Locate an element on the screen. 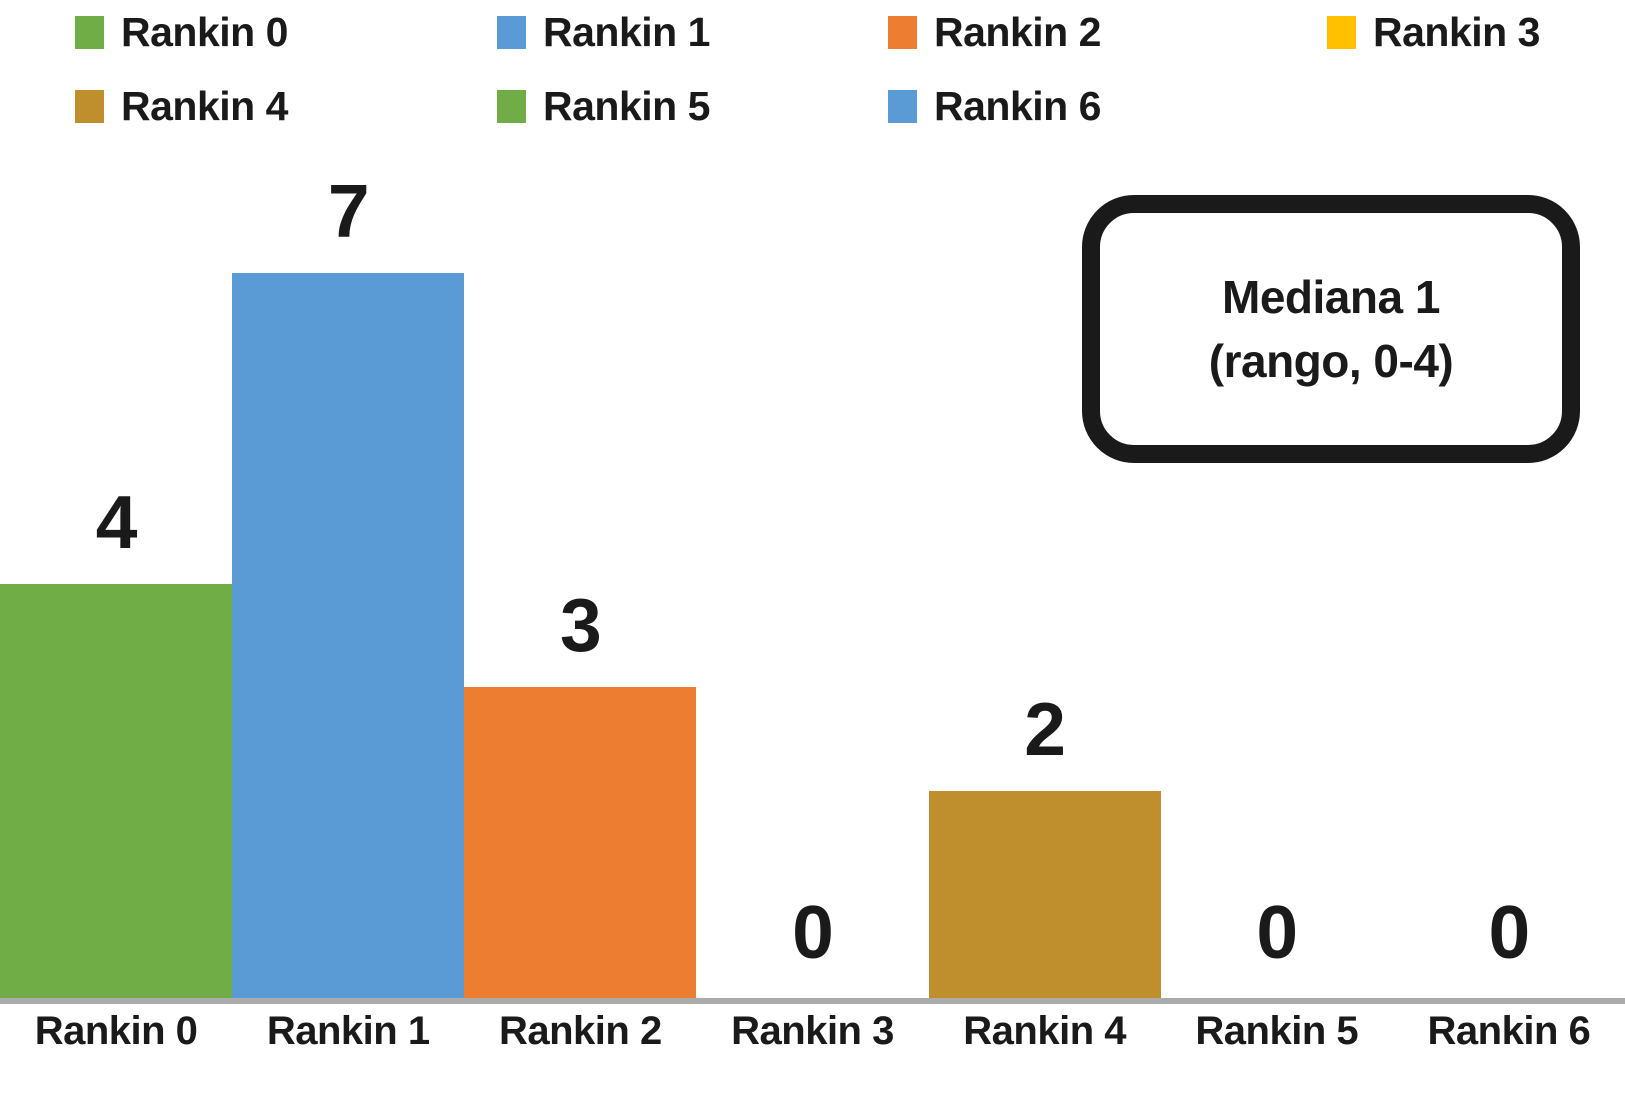 The height and width of the screenshot is (1093, 1625). legend-item: Rankin 3 is located at coordinates (1433, 32).